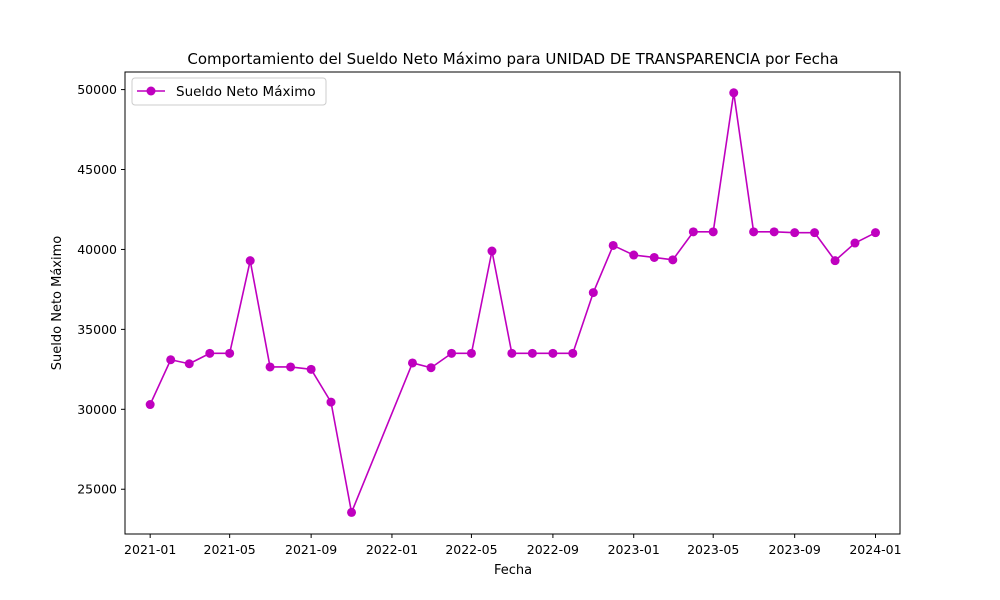 This screenshot has height=600, width=1000. Describe the element at coordinates (634, 549) in the screenshot. I see `x-tick-label: 2023-01` at that location.